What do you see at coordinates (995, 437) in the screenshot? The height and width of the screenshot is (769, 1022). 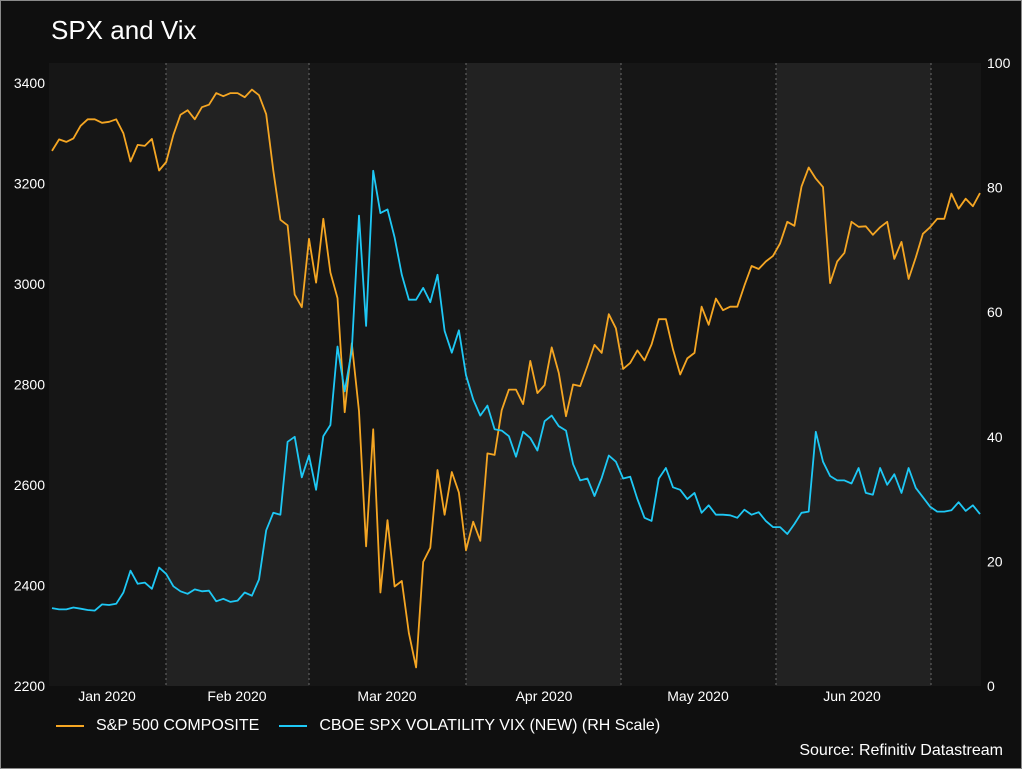 I see `y-right-tick-label: 40` at bounding box center [995, 437].